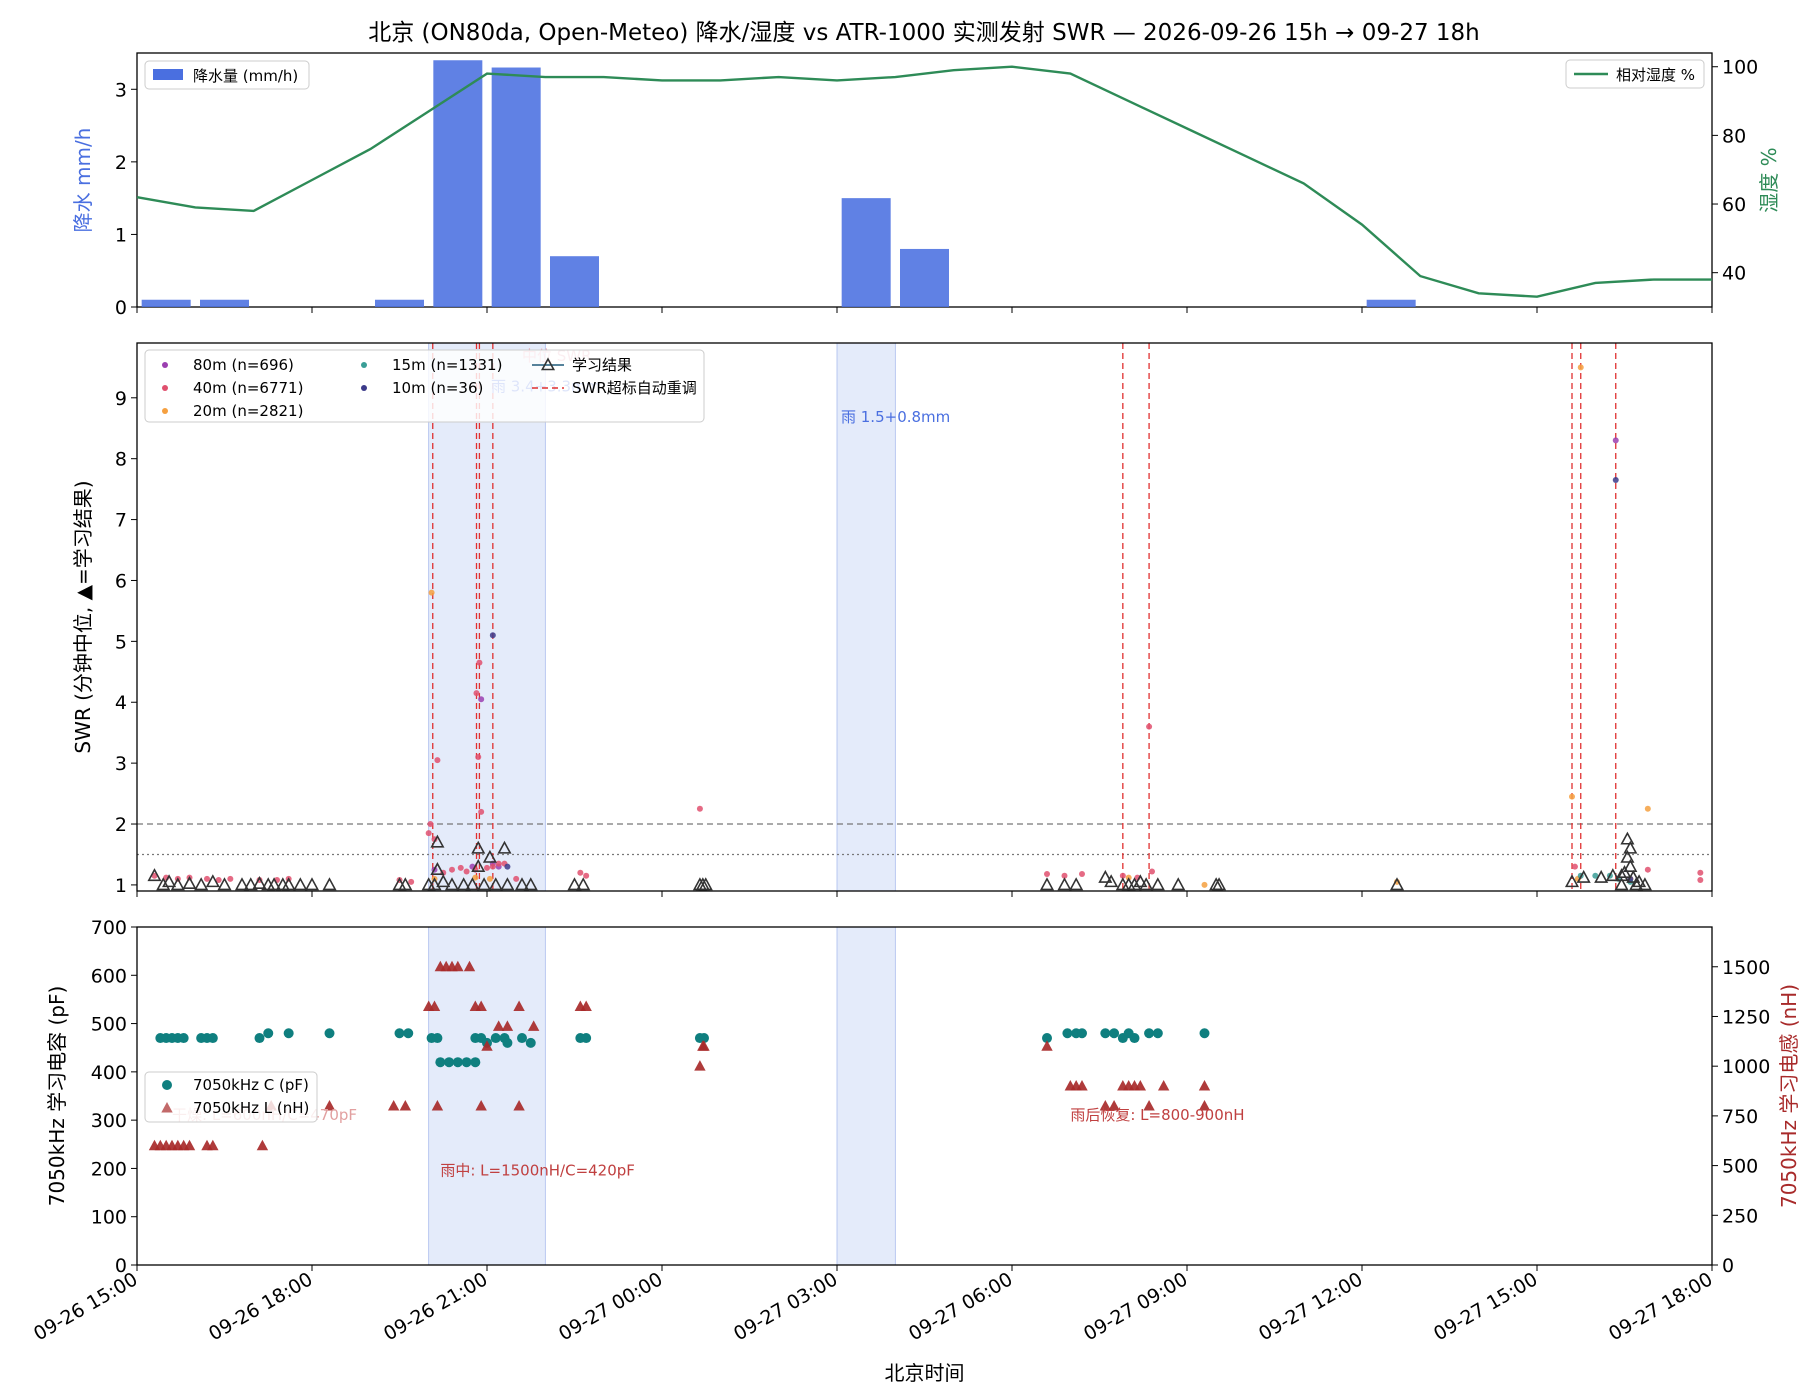  What do you see at coordinates (924, 181) in the screenshot?
I see `humidity-line` at bounding box center [924, 181].